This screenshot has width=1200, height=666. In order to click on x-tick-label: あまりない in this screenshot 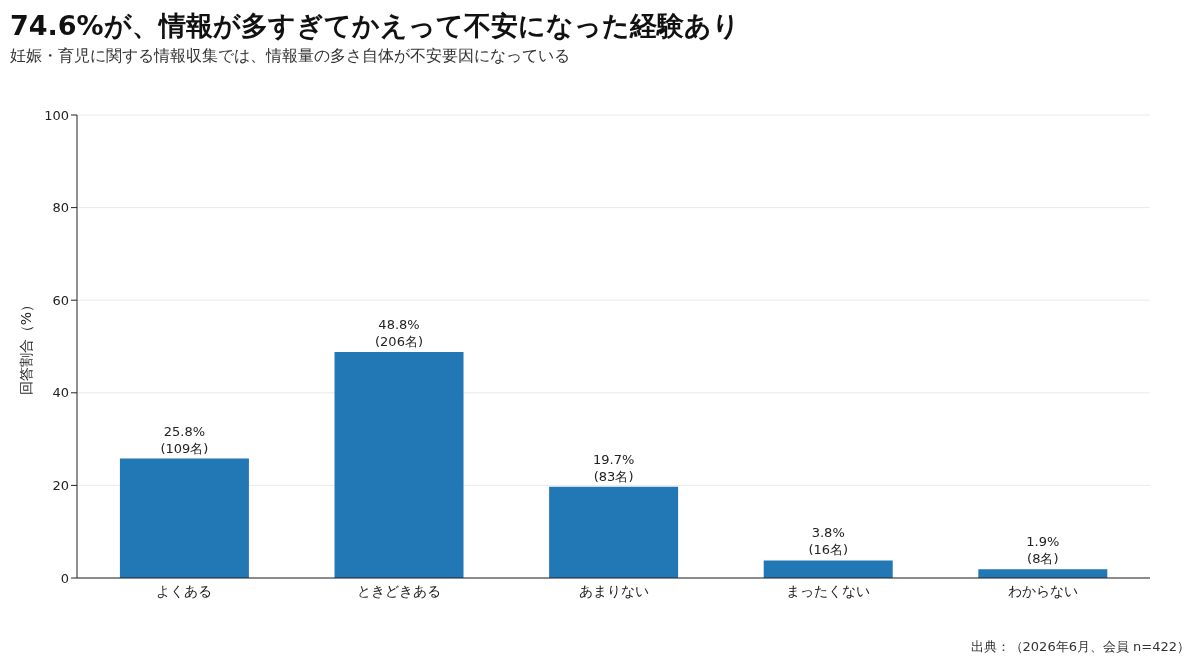, I will do `click(613, 590)`.